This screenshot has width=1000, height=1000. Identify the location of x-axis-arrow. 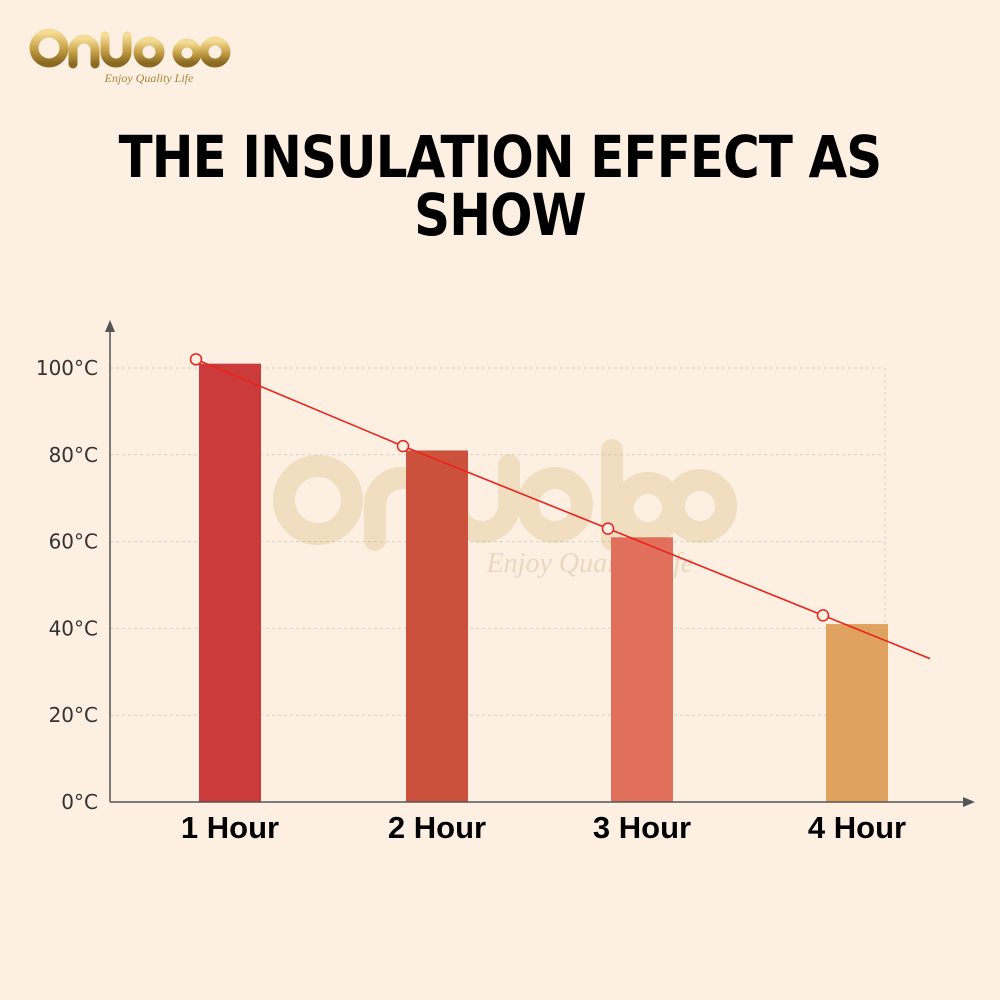
(969, 802).